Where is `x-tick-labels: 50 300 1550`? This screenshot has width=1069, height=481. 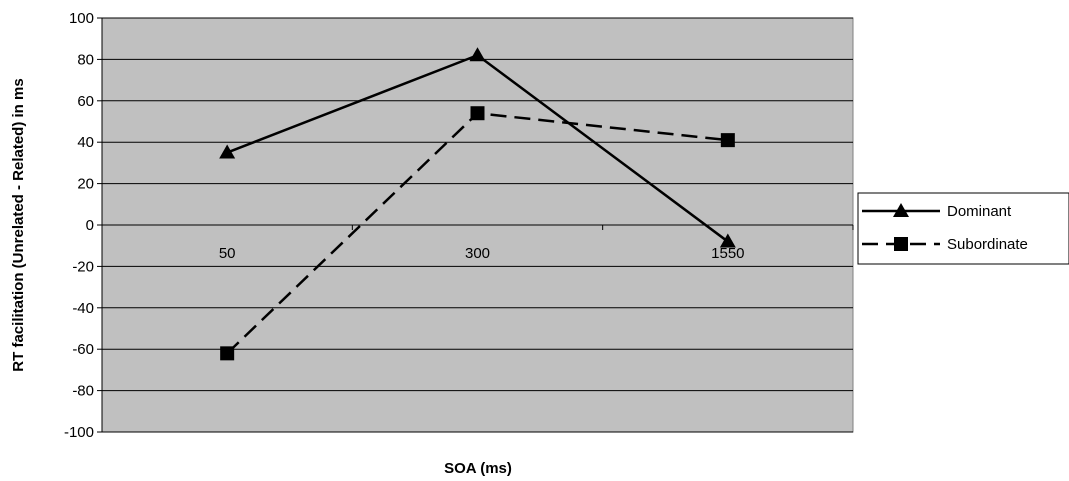
x-tick-labels: 50 300 1550 is located at coordinates (482, 253).